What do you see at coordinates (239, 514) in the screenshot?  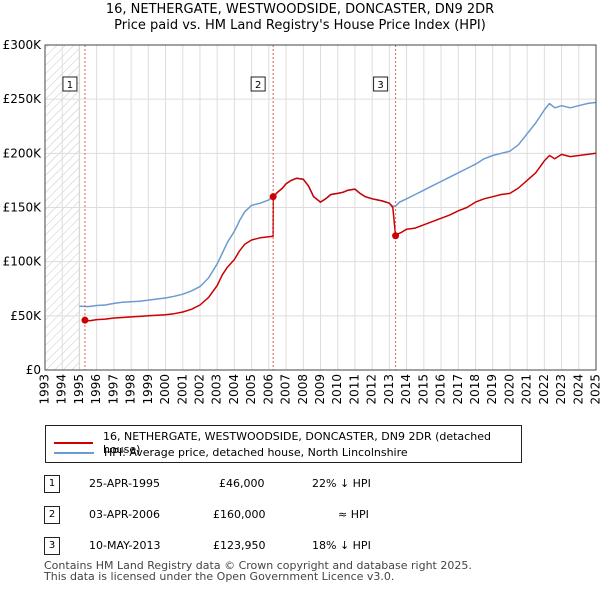 I see `transaction-price: £160,000` at bounding box center [239, 514].